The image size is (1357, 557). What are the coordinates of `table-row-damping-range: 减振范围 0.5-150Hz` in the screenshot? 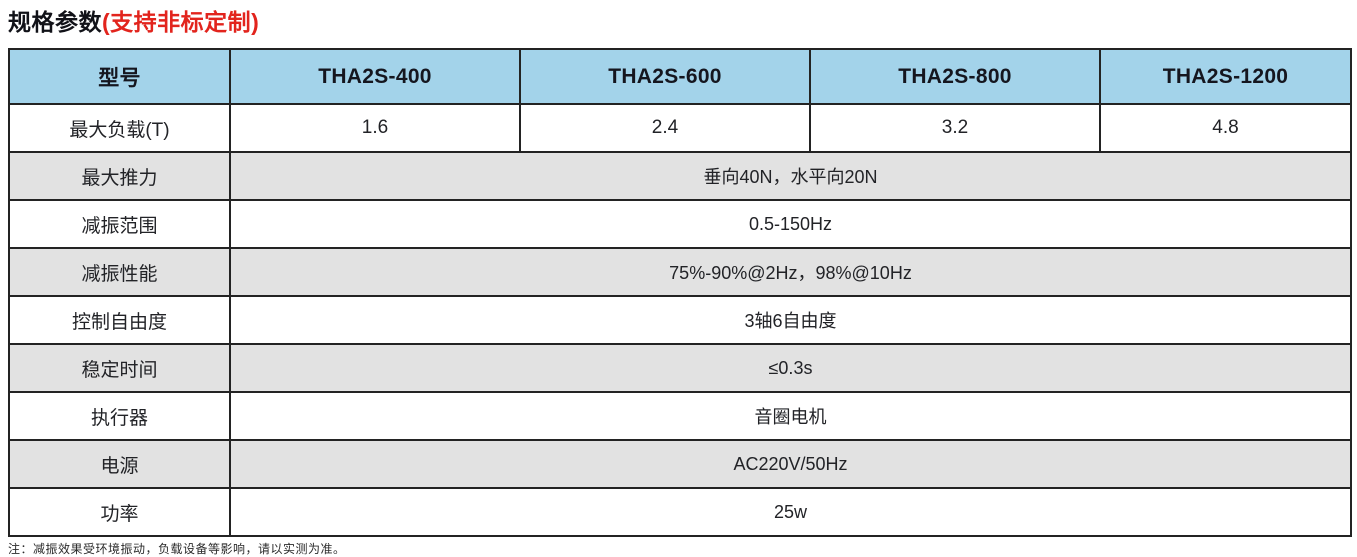 It's located at (680, 224).